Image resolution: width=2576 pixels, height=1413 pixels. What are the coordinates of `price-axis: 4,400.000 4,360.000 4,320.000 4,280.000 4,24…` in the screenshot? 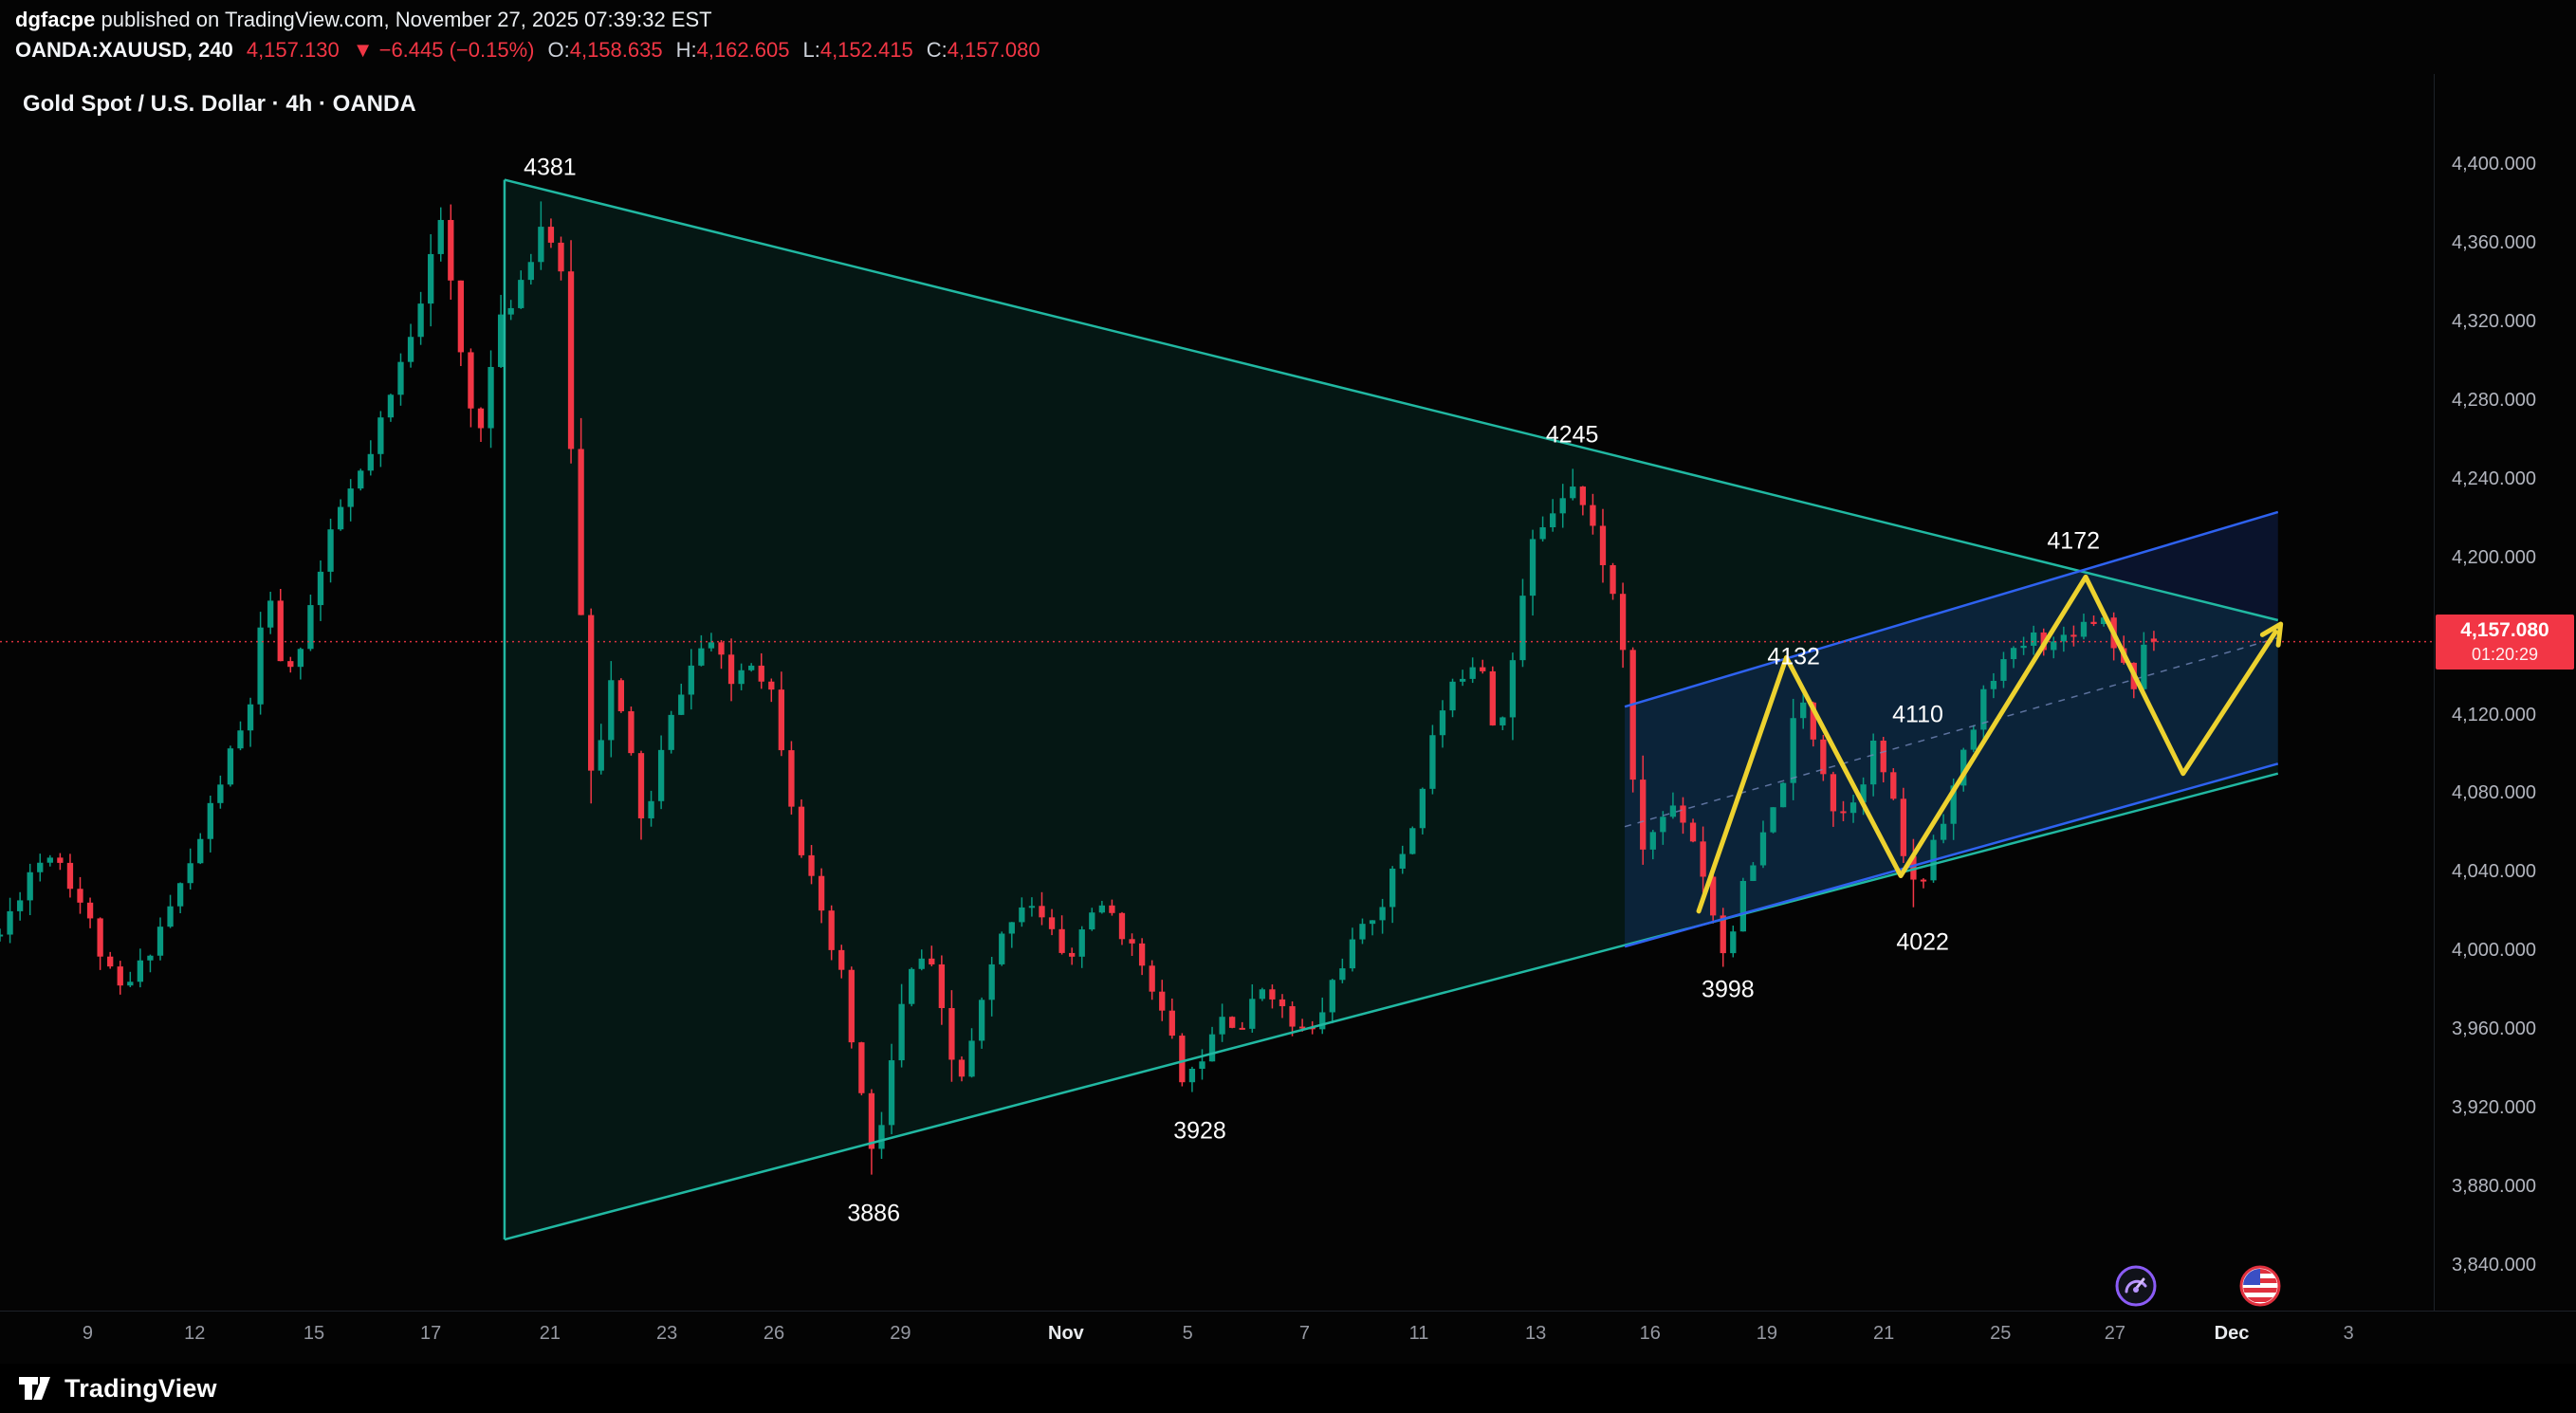 It's located at (2505, 692).